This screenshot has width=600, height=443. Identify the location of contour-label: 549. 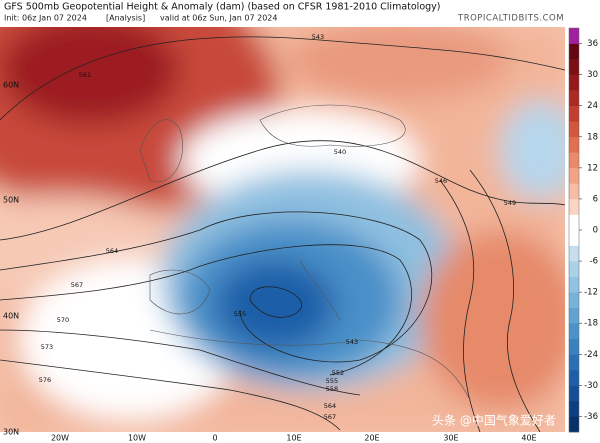
(510, 203).